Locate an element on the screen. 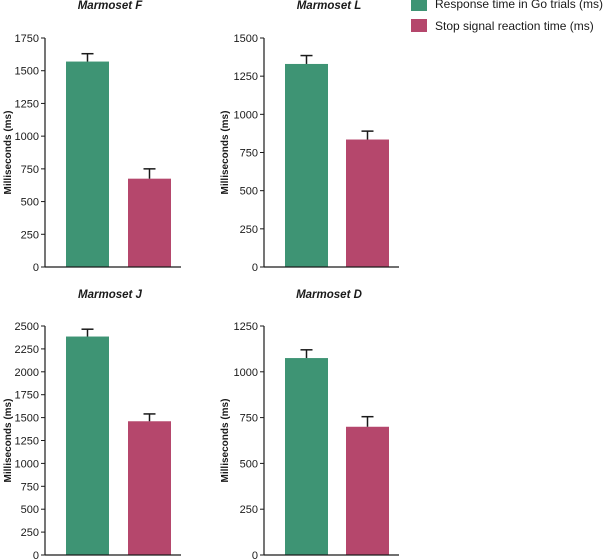 Image resolution: width=606 pixels, height=560 pixels. chart-title: Marmoset J is located at coordinates (110, 295).